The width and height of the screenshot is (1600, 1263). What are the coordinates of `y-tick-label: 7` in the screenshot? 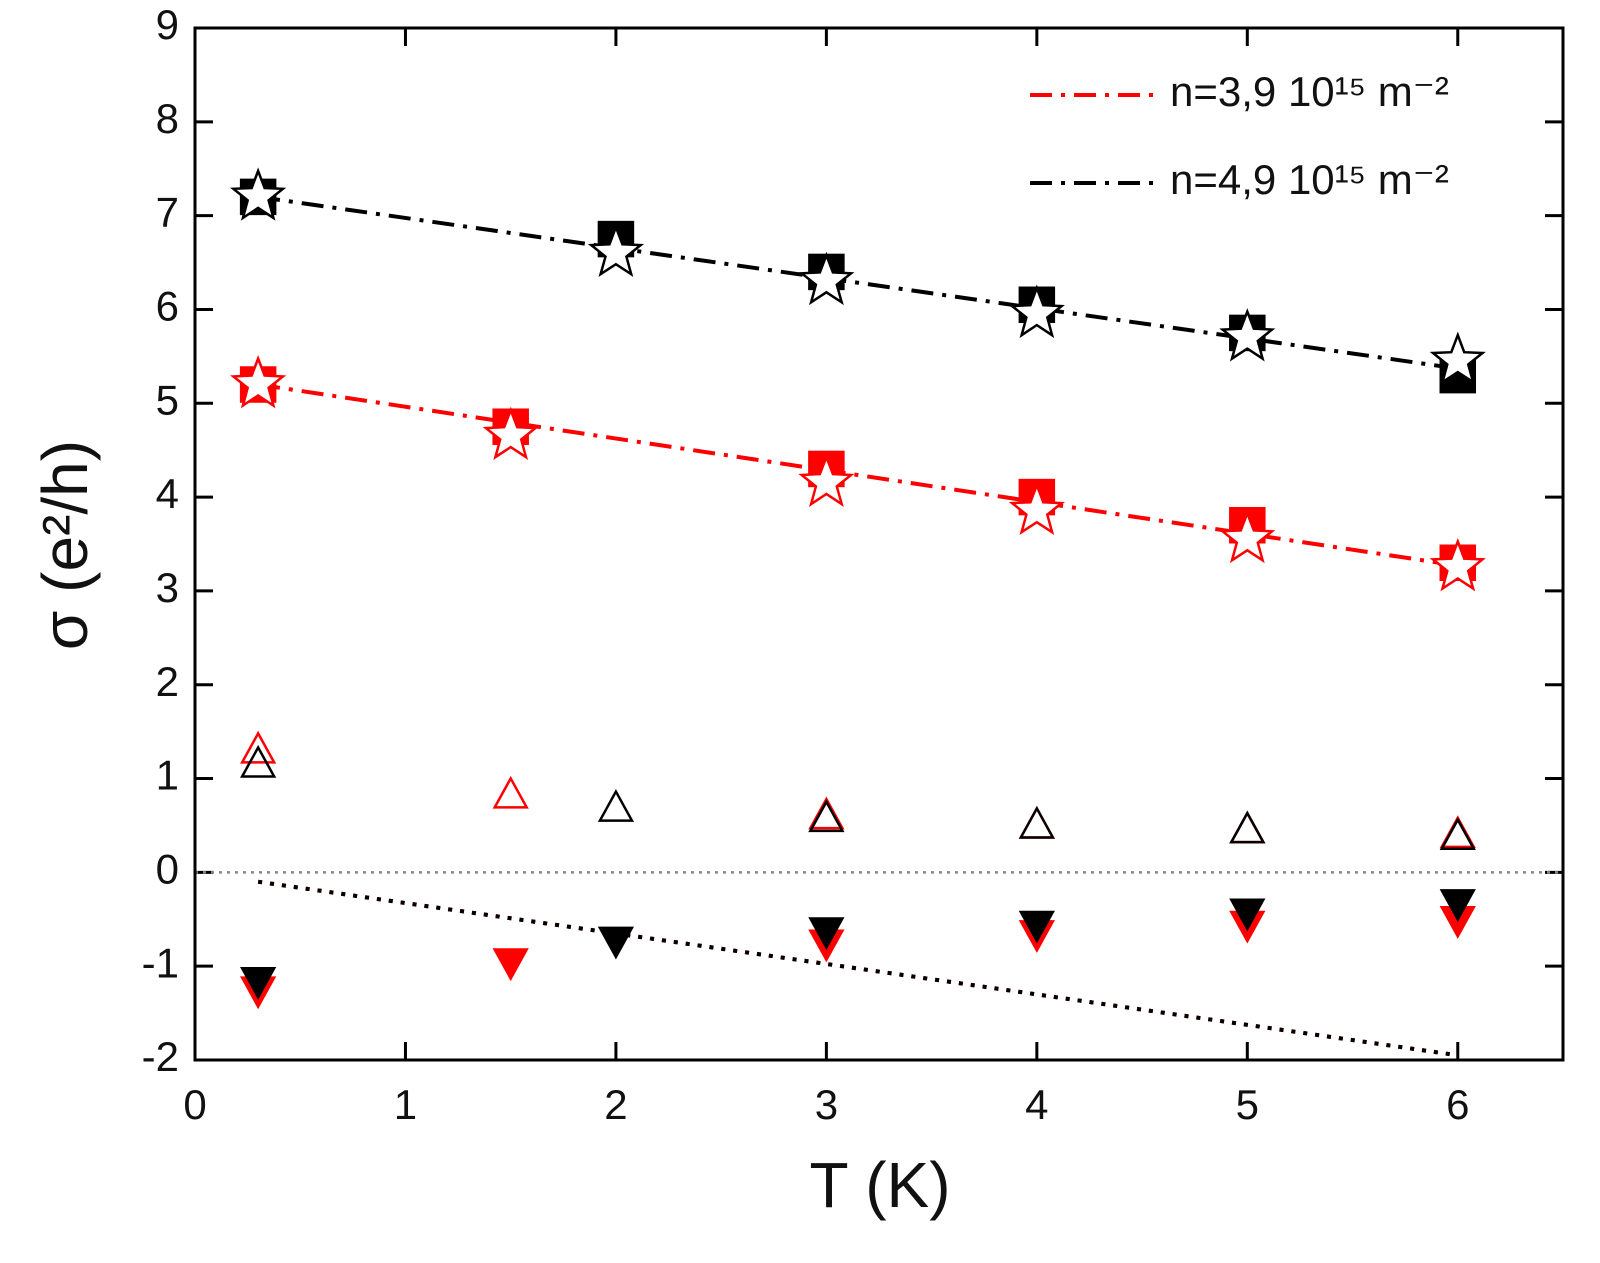 It's located at (167, 212).